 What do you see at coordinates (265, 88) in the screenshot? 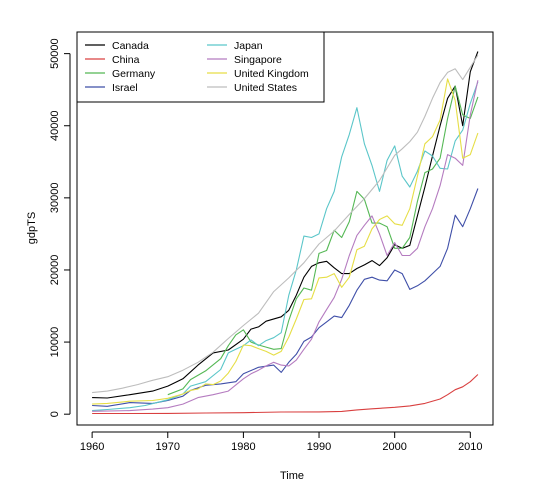
I see `legend-label: United States` at bounding box center [265, 88].